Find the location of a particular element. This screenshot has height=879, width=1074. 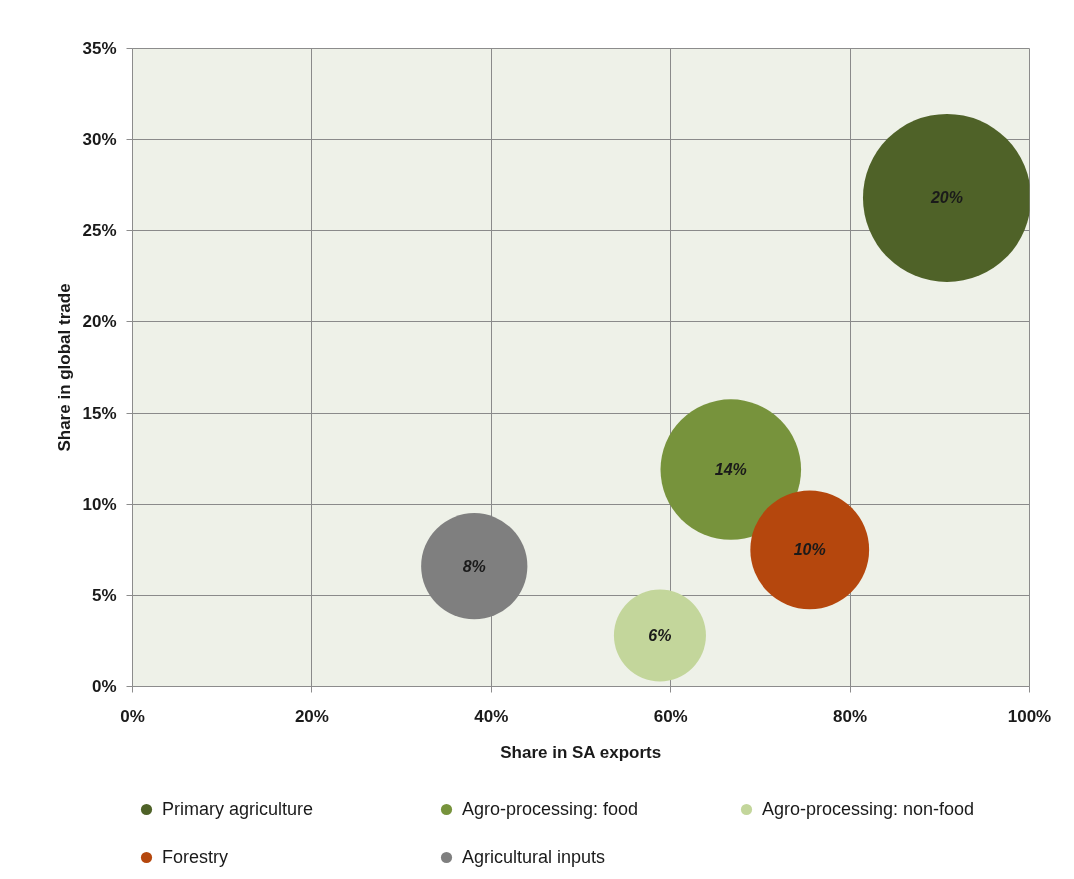

y-tick-label: 15% is located at coordinates (99, 413).